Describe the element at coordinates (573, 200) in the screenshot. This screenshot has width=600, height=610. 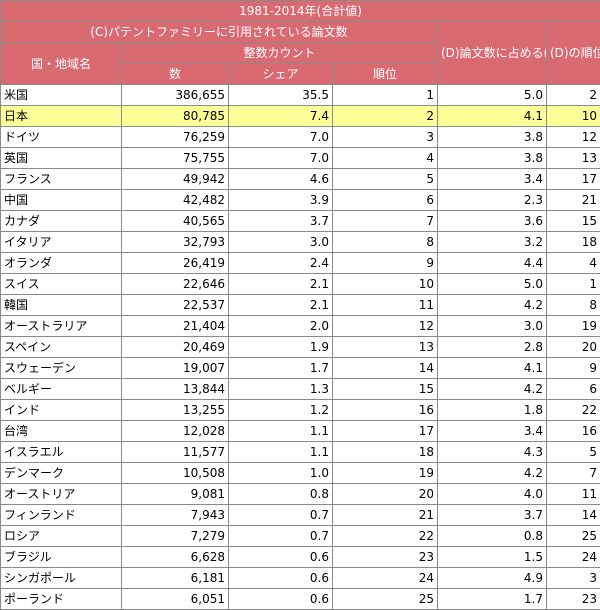
I see `cell-rank-d: 21` at that location.